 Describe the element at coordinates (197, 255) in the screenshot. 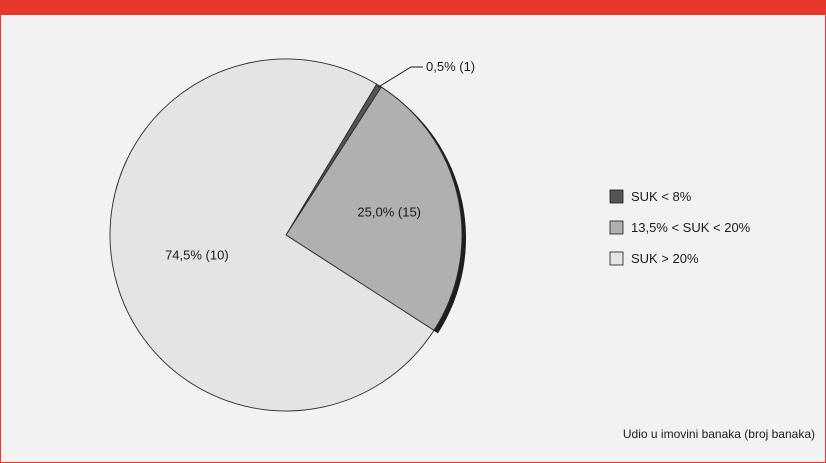

I see `slice-label: 74,5% (10)` at that location.